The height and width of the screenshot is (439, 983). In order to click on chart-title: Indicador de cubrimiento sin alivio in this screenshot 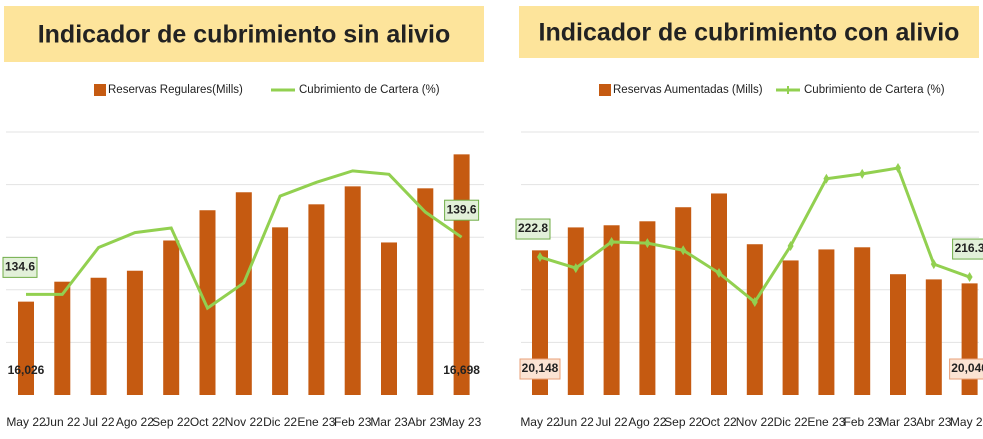, I will do `click(244, 35)`.